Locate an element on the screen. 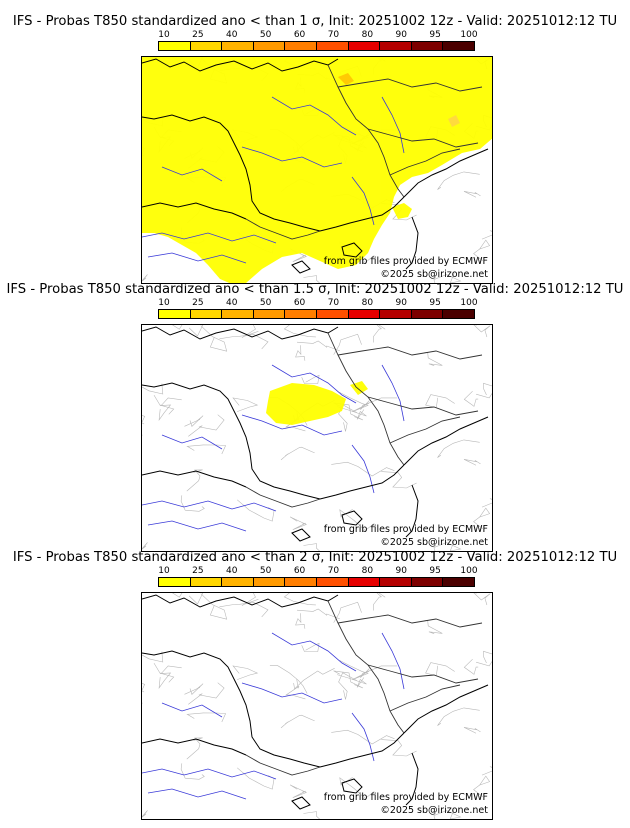  source-credit: from grib files provided by ECMWF is located at coordinates (405, 529).